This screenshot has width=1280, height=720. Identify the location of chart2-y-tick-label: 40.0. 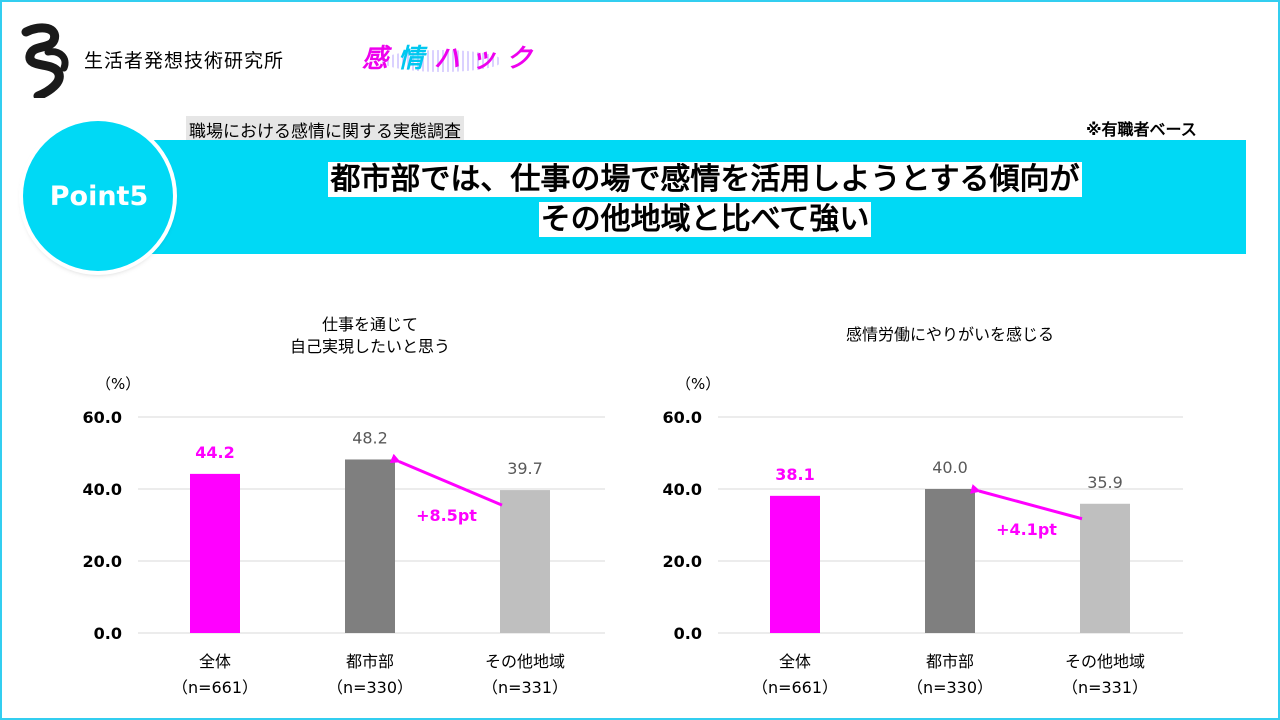
(682, 489).